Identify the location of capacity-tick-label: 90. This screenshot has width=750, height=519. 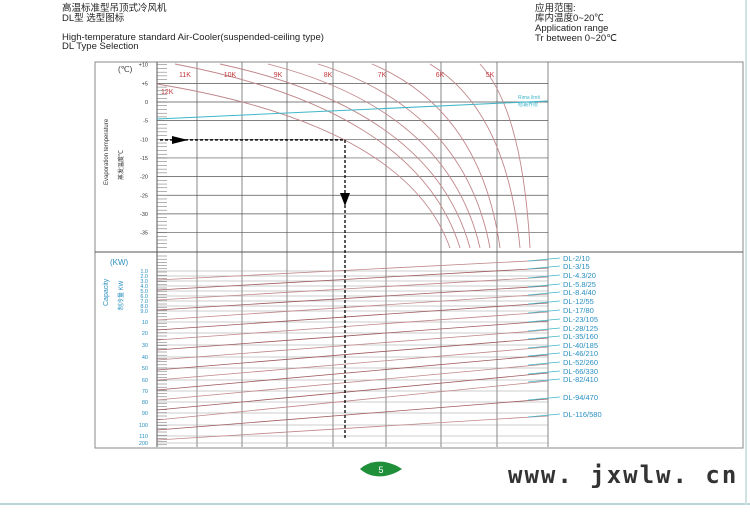
(145, 414).